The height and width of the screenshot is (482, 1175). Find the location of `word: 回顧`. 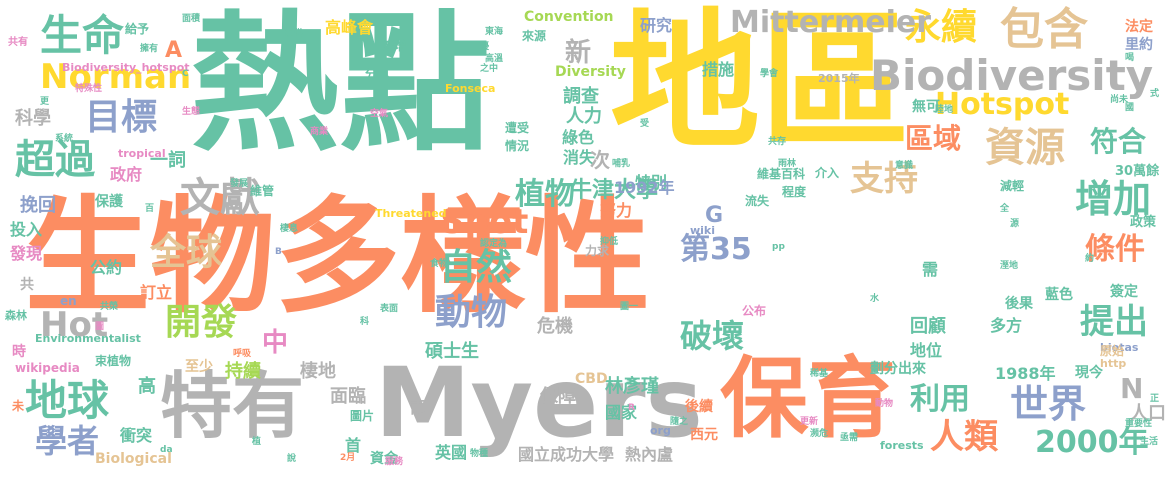

word: 回顧 is located at coordinates (928, 326).